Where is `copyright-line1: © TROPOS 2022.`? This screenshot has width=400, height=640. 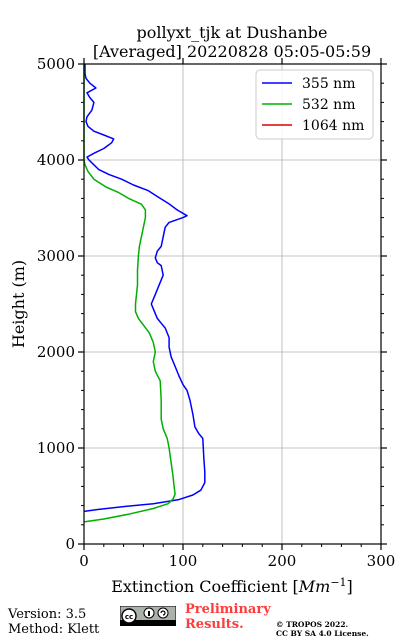
copyright-line1: © TROPOS 2022. is located at coordinates (312, 624).